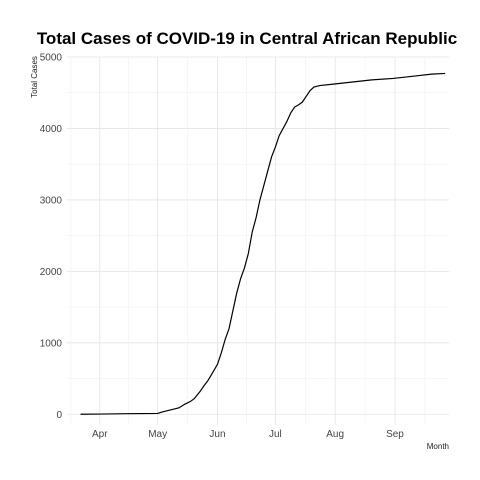  Describe the element at coordinates (51, 129) in the screenshot. I see `y-tick-label: 4000` at that location.